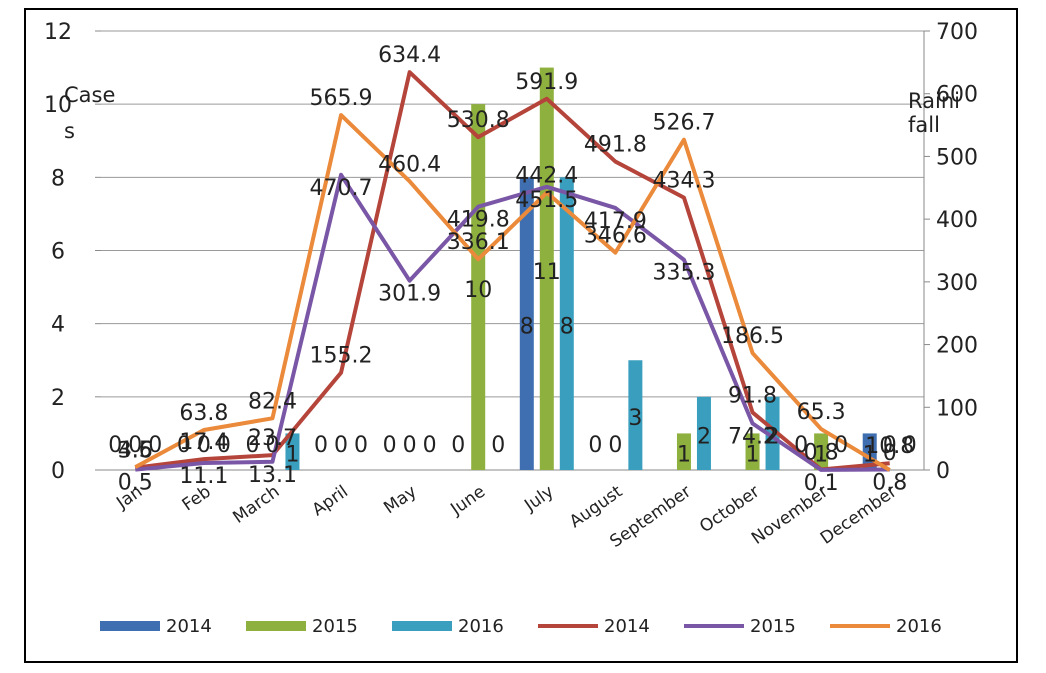  I want to click on right-axis-title-line2: fall, so click(924, 125).